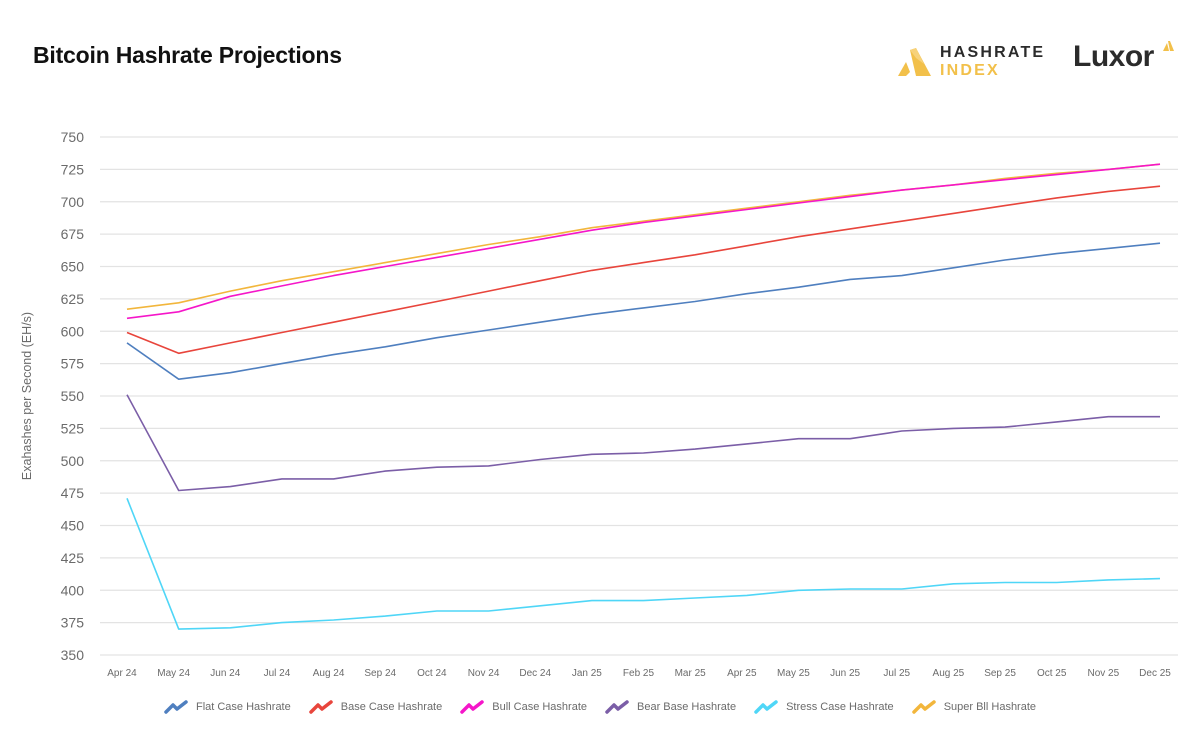 This screenshot has width=1200, height=754. I want to click on x-tick-label: Nov 24, so click(484, 673).